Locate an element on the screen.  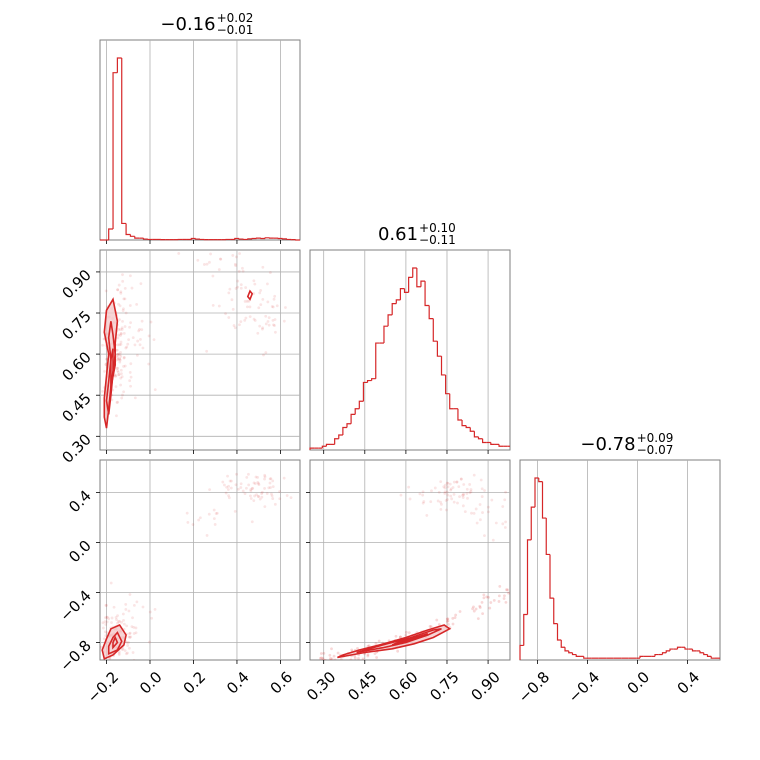
histogram-bars is located at coordinates (619, 568).